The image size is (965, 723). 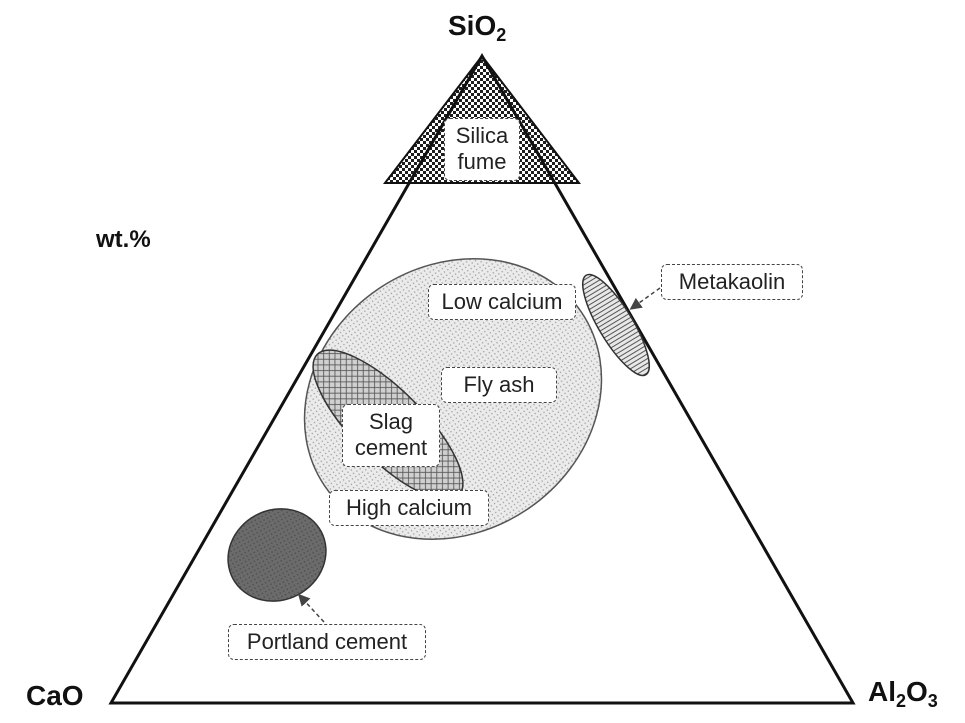 What do you see at coordinates (311, 608) in the screenshot?
I see `portland-cement-leader-arrow` at bounding box center [311, 608].